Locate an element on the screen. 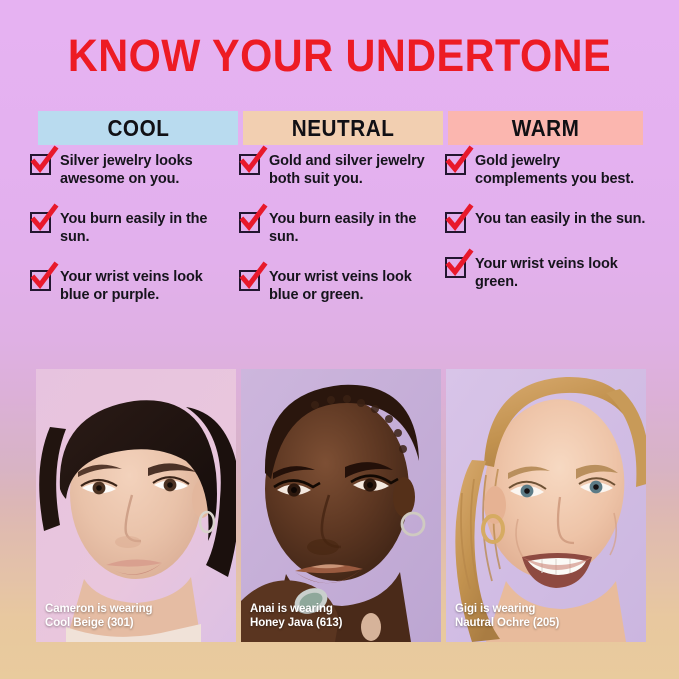 Image resolution: width=679 pixels, height=679 pixels. model-photo-neutral: Anai is wearing Honey Java (613) is located at coordinates (341, 505).